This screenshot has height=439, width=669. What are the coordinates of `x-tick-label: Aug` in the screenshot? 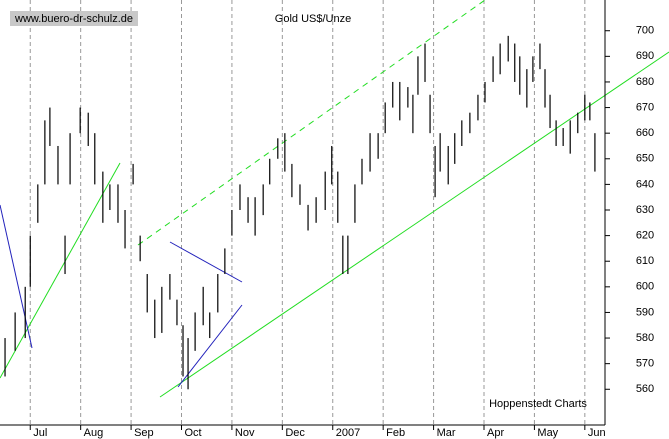 It's located at (94, 433).